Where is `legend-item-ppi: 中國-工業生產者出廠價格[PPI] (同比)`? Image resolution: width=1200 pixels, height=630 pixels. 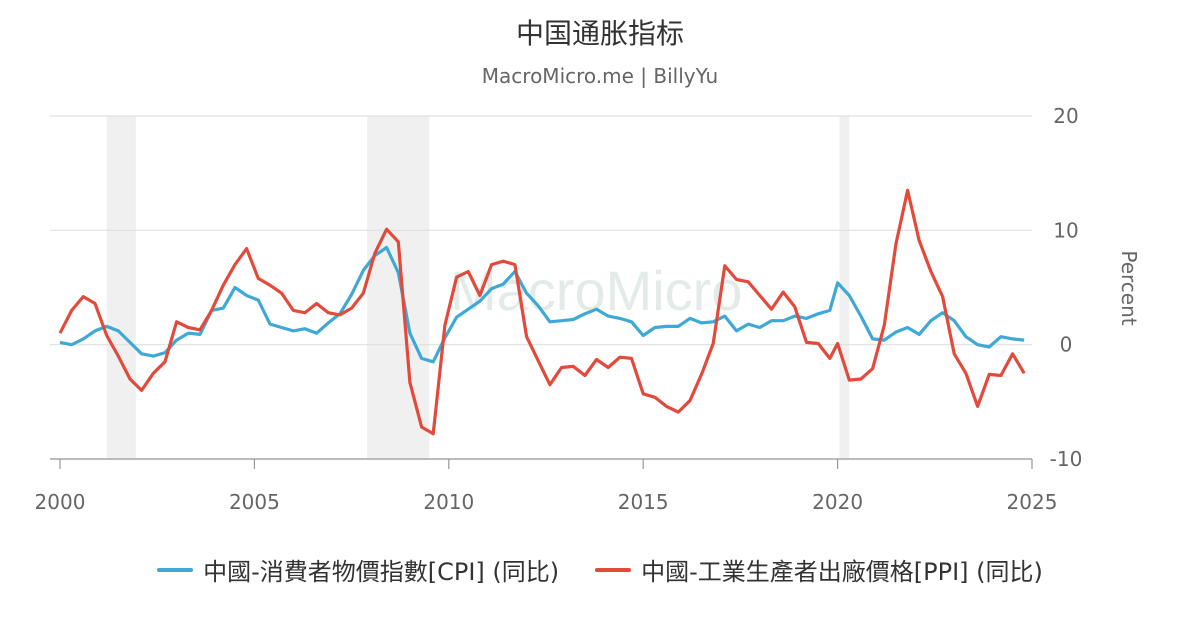 legend-item-ppi: 中國-工業生產者出廠價格[PPI] (同比) is located at coordinates (819, 569).